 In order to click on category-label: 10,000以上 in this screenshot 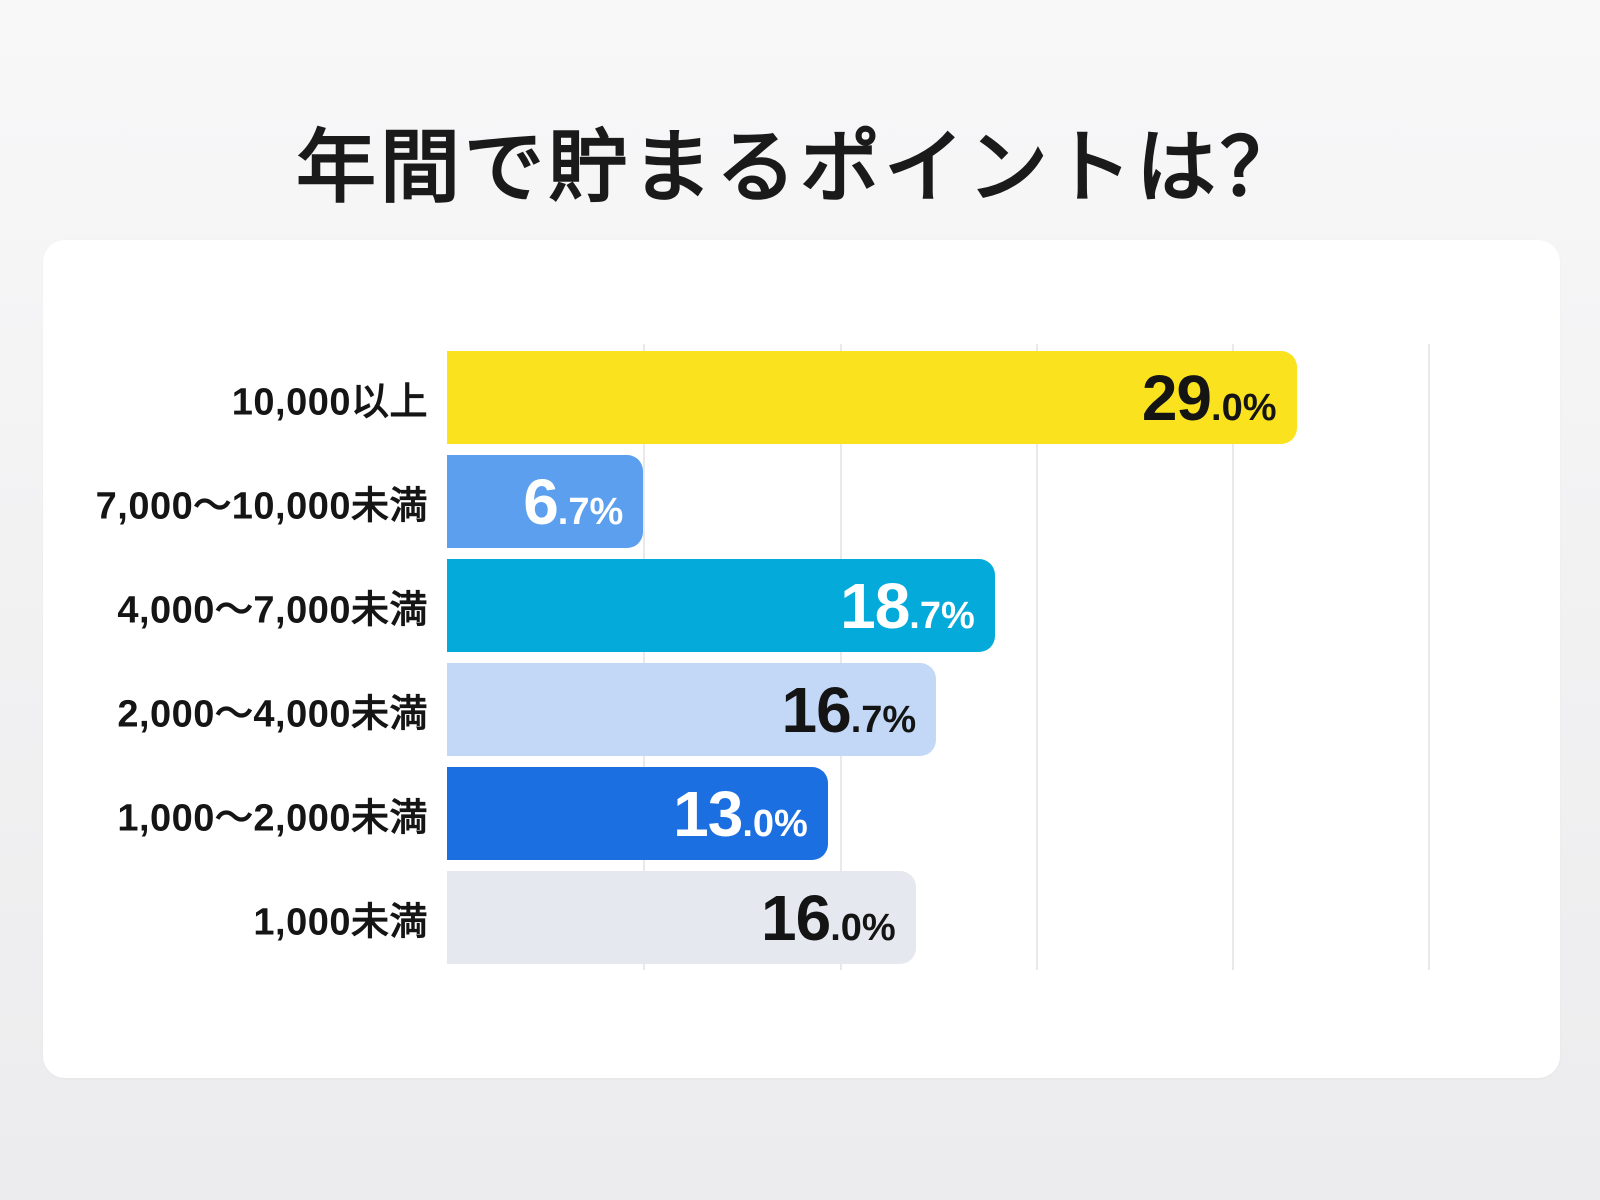, I will do `click(329, 402)`.